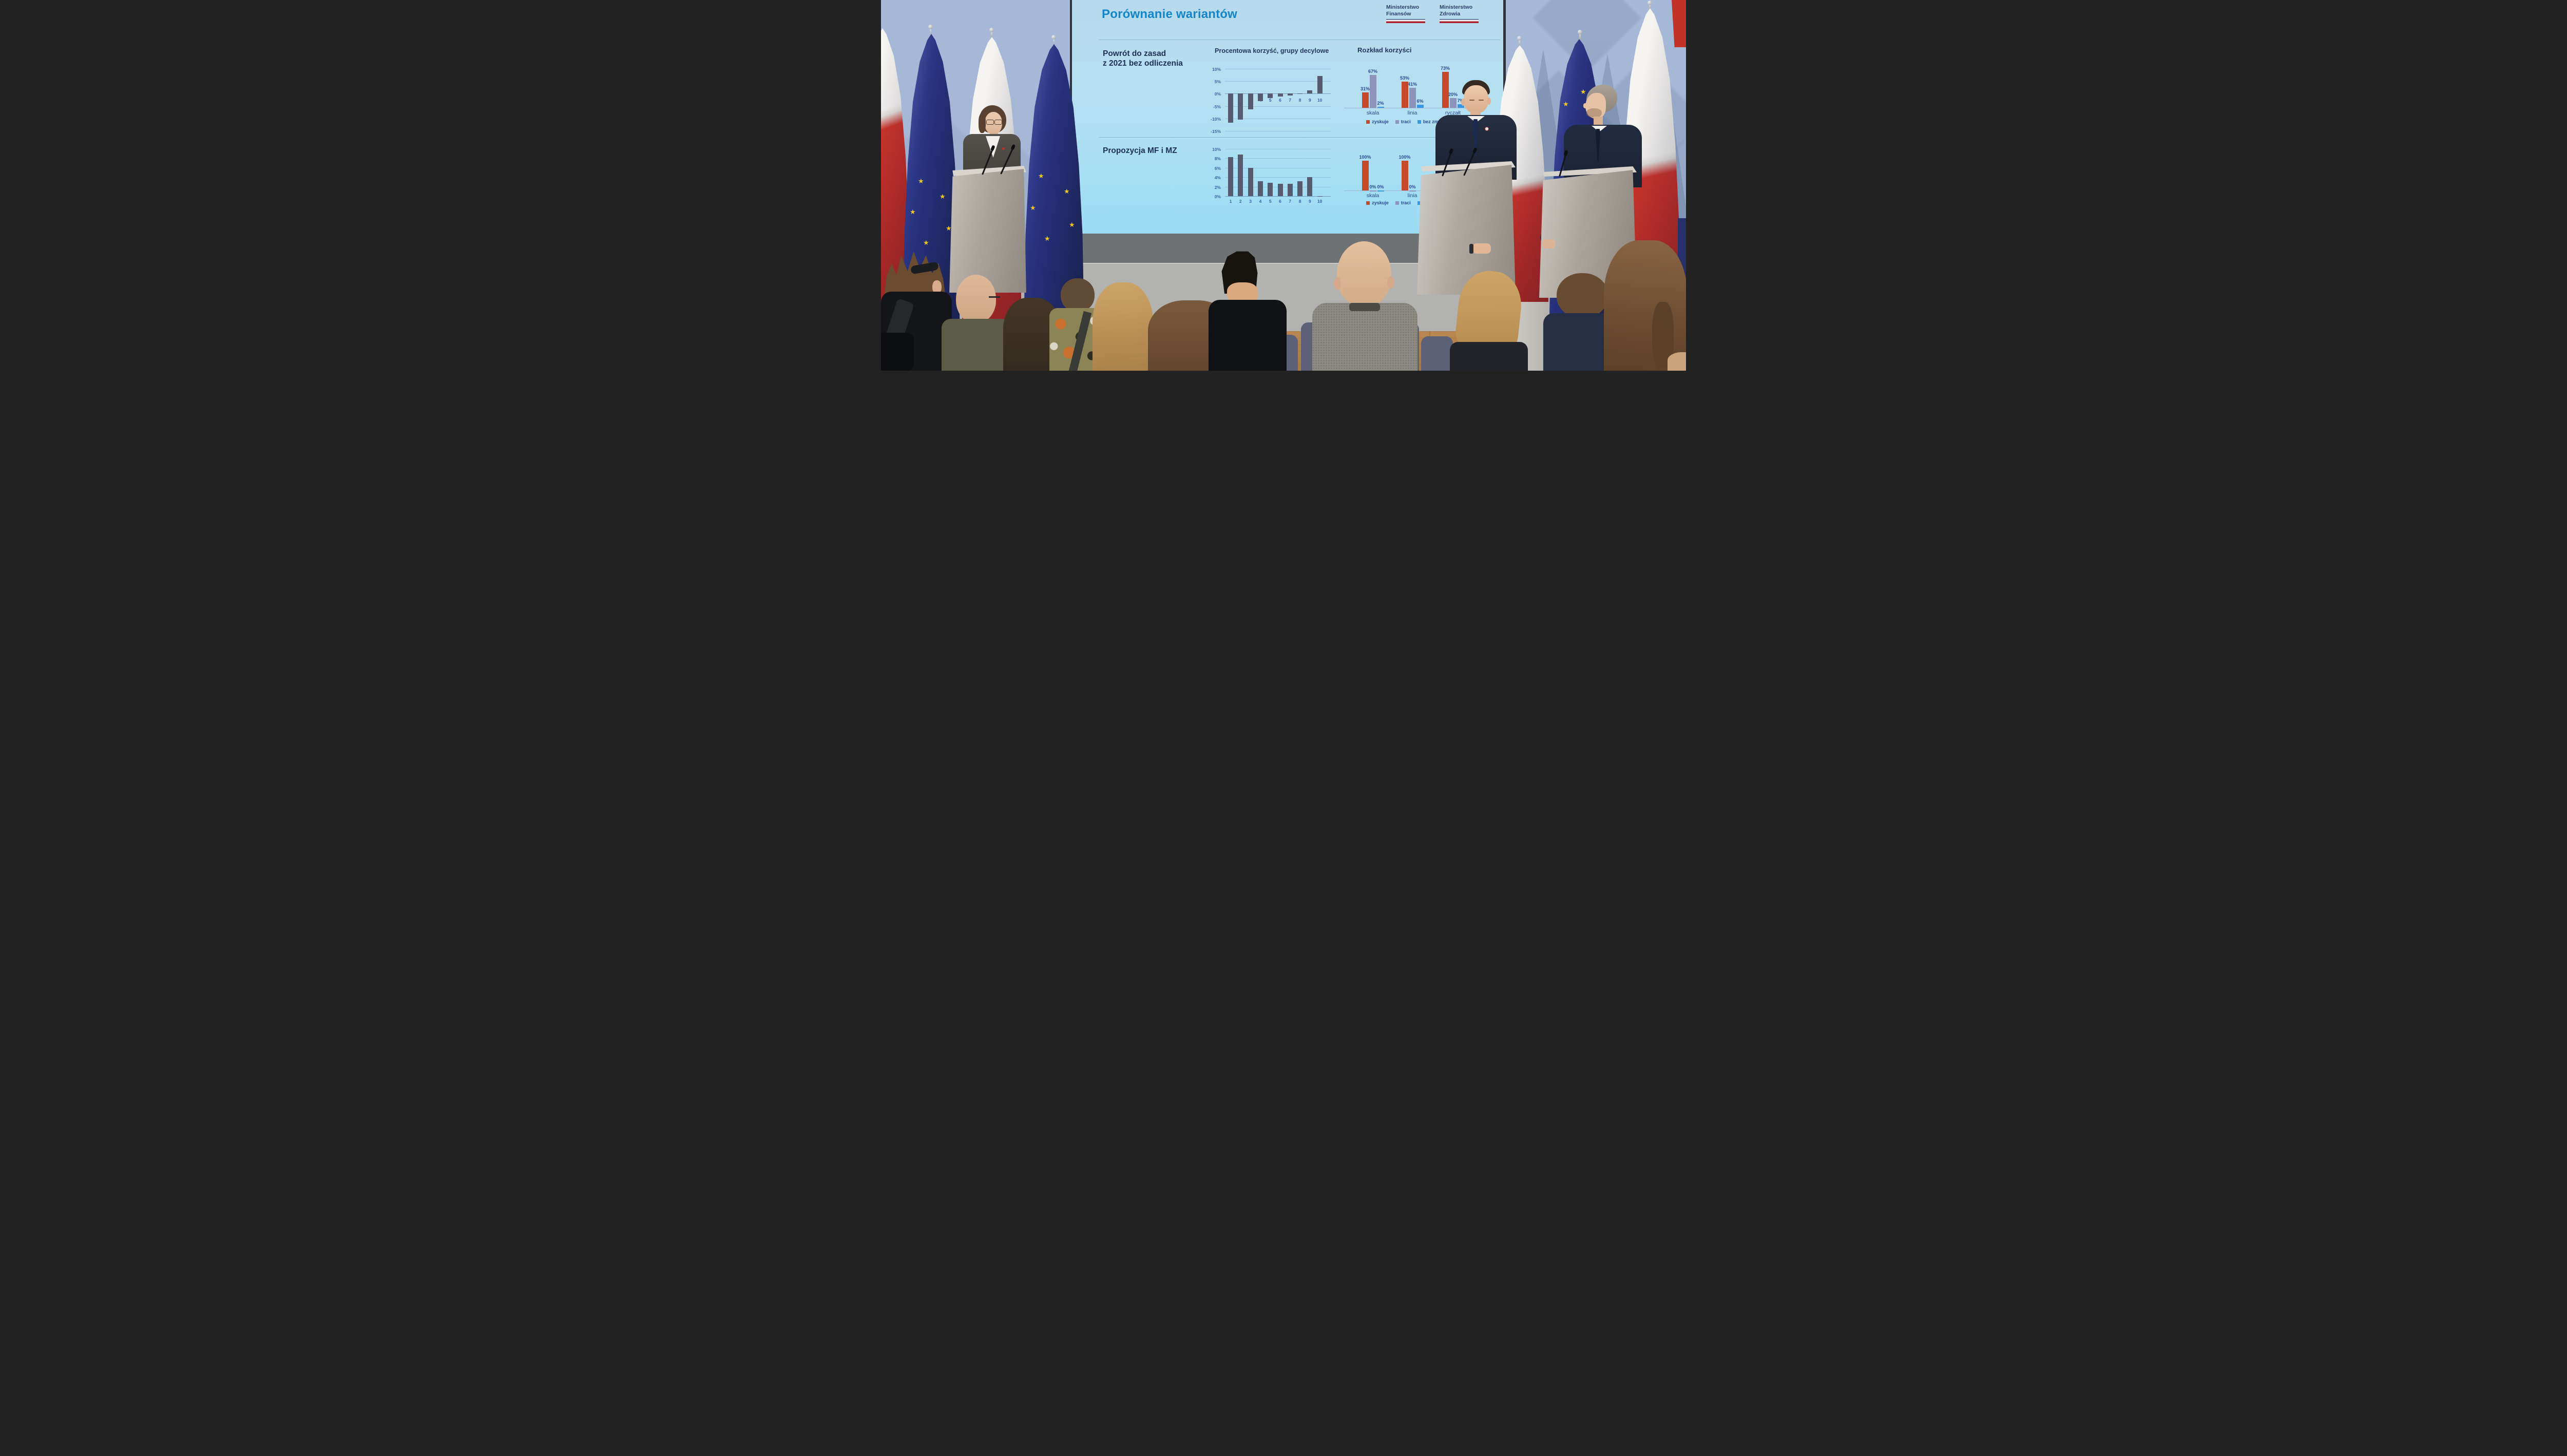 The width and height of the screenshot is (2567, 1456). What do you see at coordinates (1405, 121) in the screenshot?
I see `chart-legend: zyskuje traci bez zmian` at bounding box center [1405, 121].